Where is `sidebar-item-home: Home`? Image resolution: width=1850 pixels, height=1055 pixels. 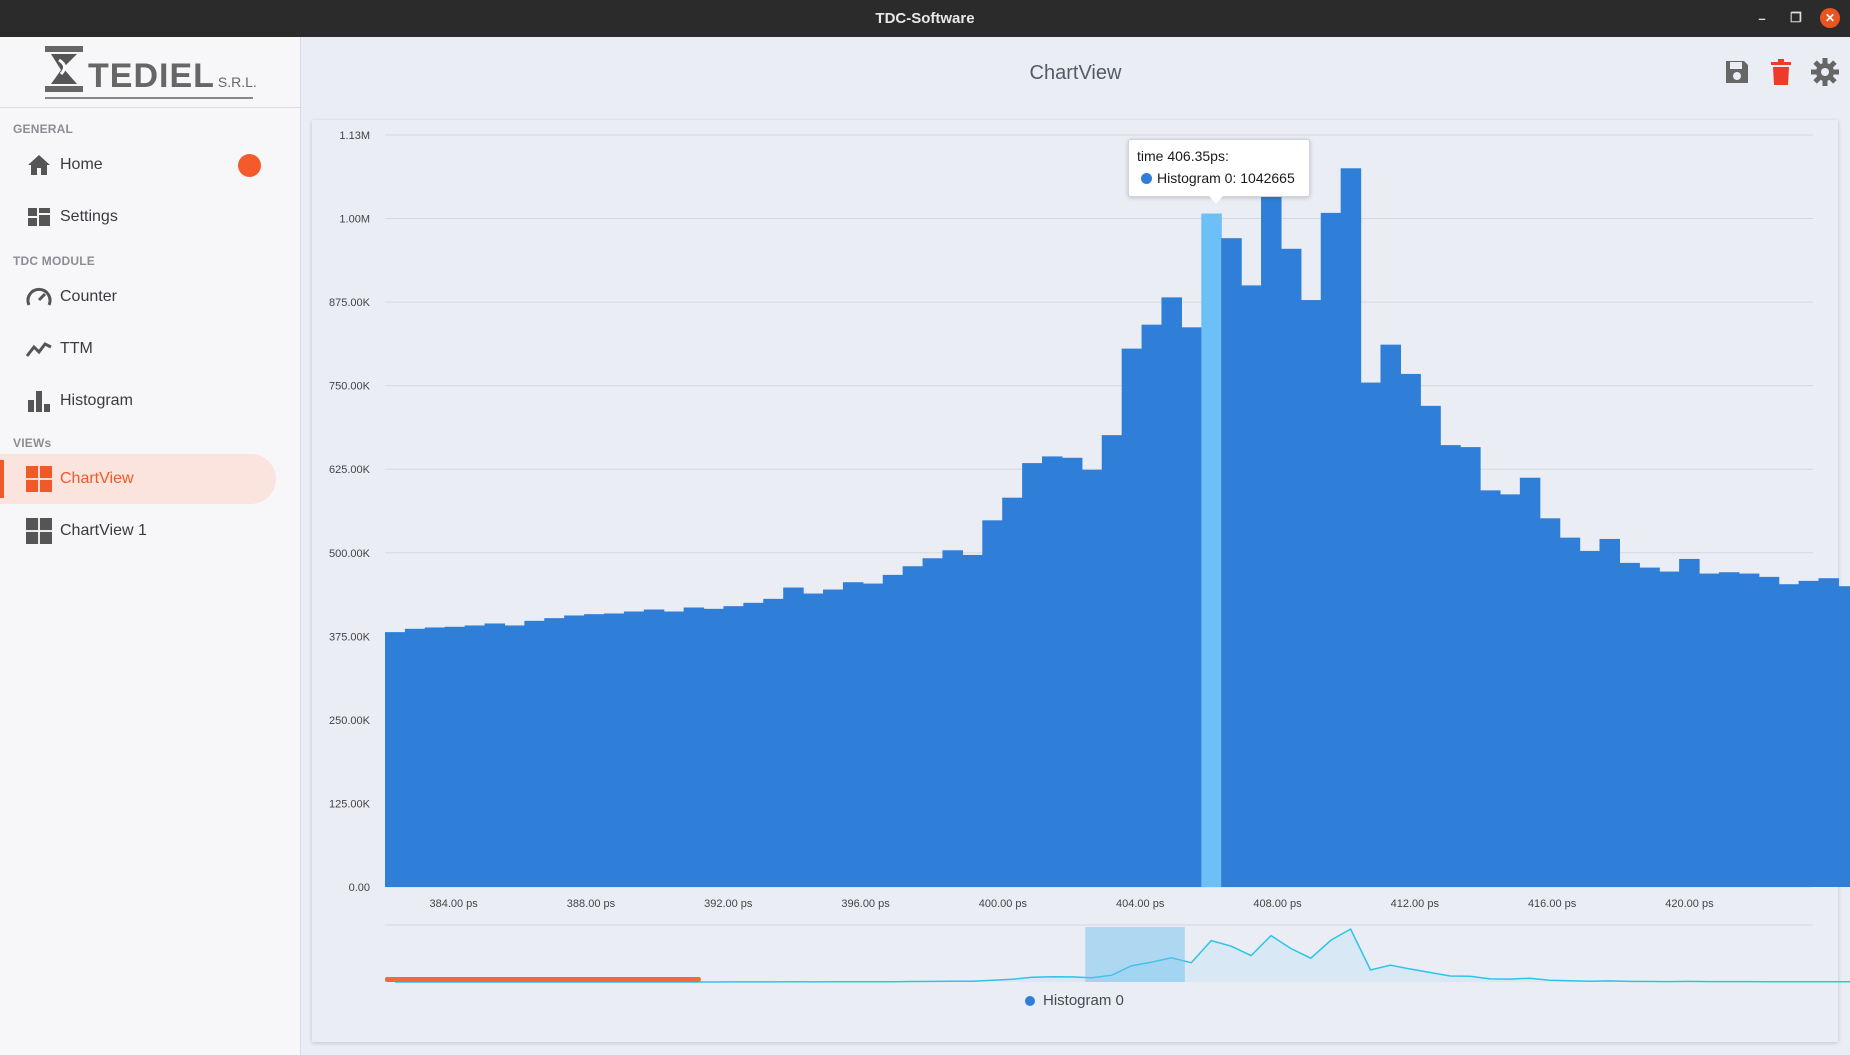 sidebar-item-home: Home is located at coordinates (150, 165).